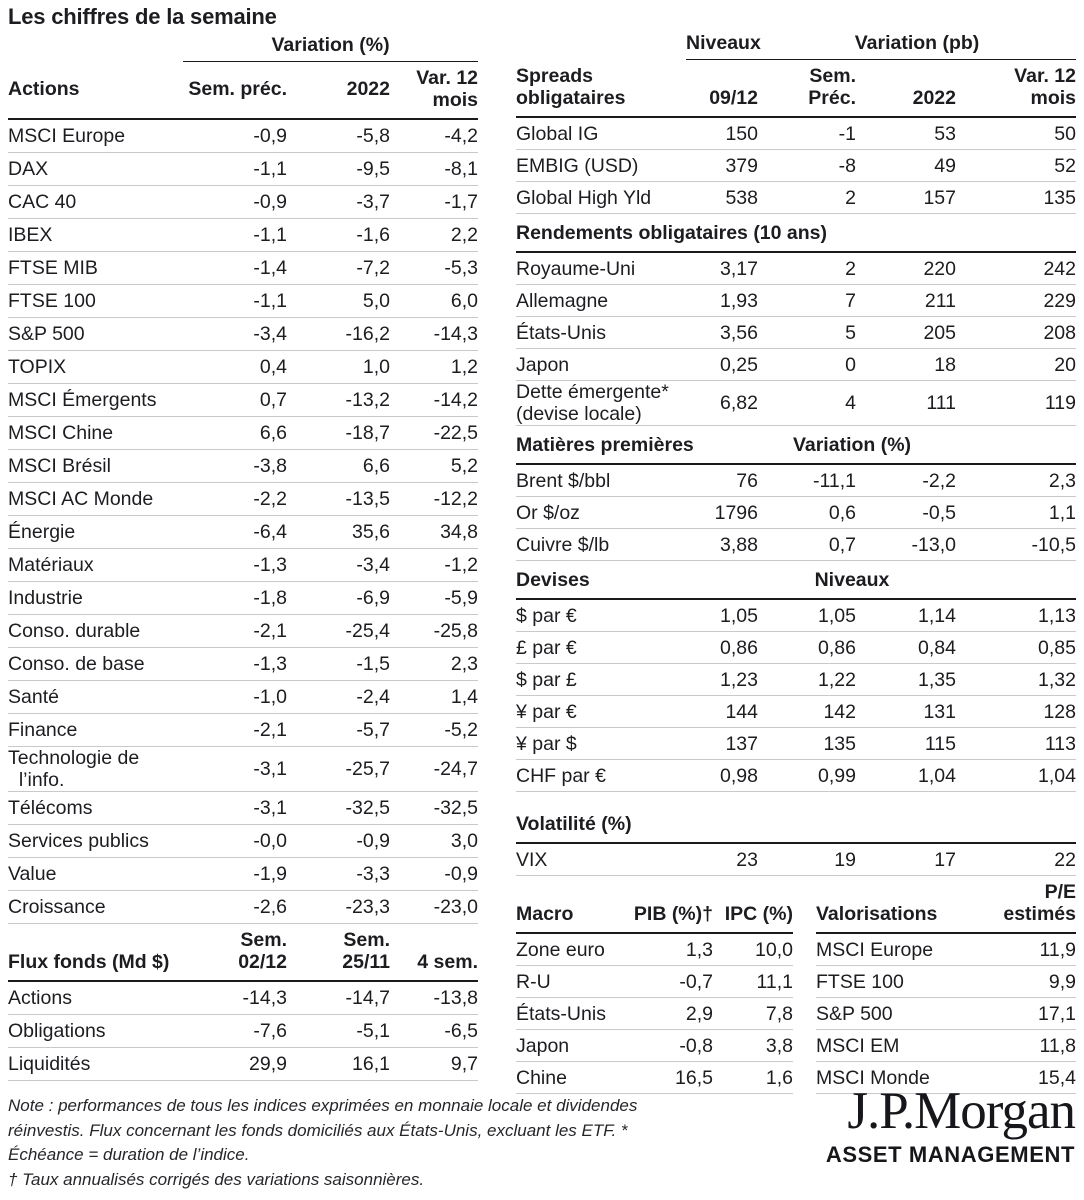 This screenshot has height=1200, width=1084. I want to click on table-row: Technologie de l’info. -3,1 -25,7 -24,7, so click(243, 769).